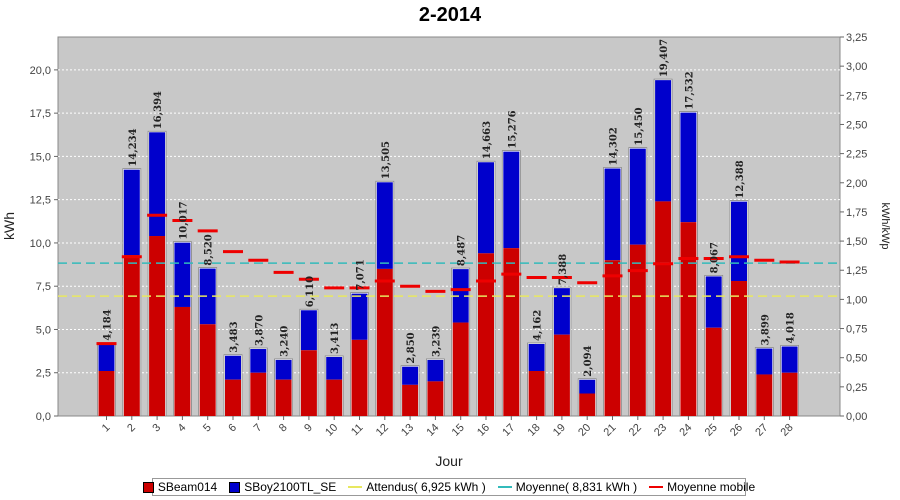  I want to click on data-label: 17,532, so click(689, 90).